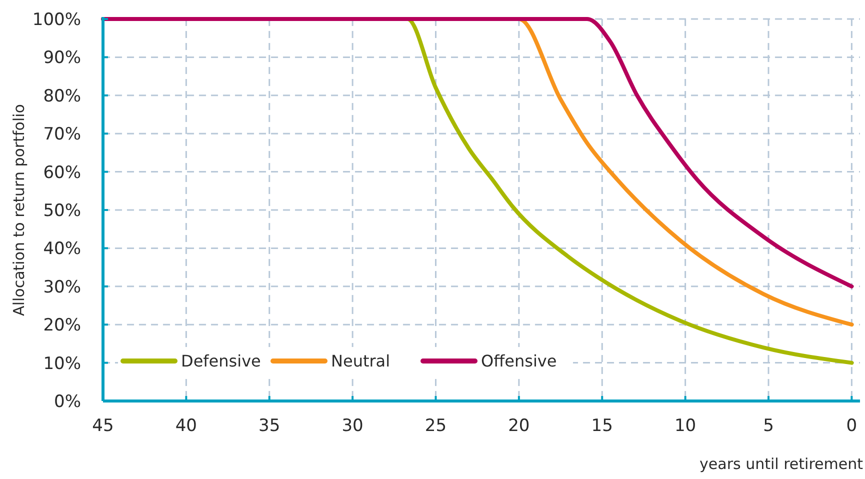 The image size is (865, 479). What do you see at coordinates (782, 464) in the screenshot?
I see `x-axis-title: years until retirement` at bounding box center [782, 464].